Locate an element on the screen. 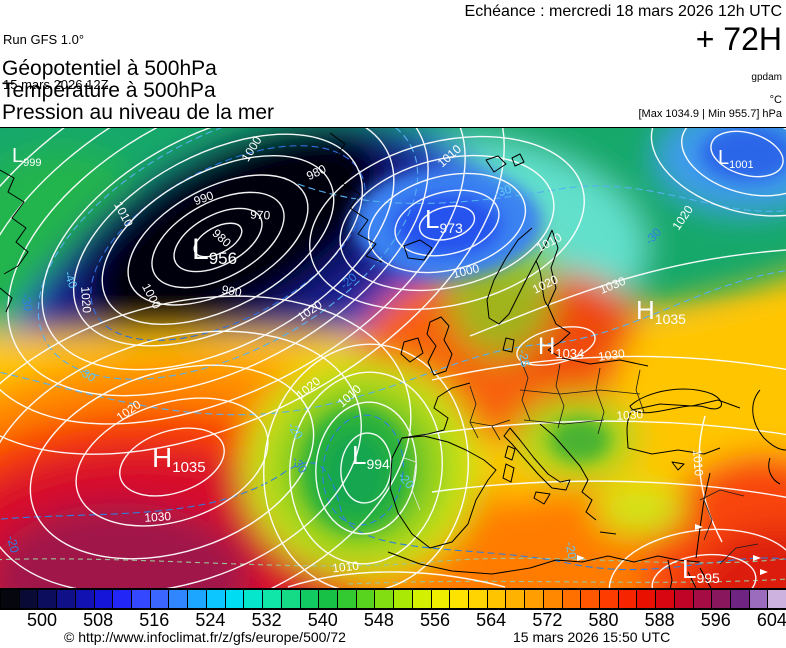  isobar-label: 990 is located at coordinates (232, 290).